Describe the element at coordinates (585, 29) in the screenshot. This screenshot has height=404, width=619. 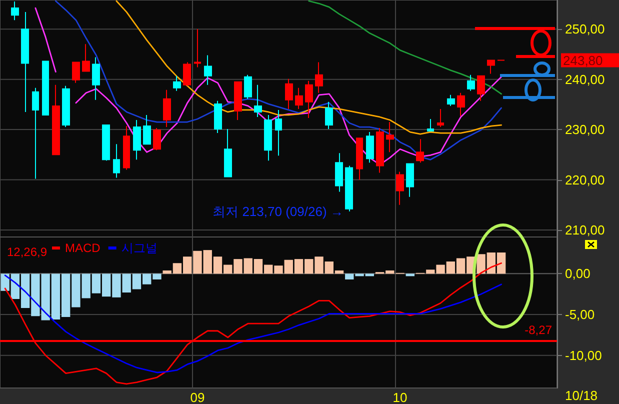
I see `y-tick-label: 250,00` at that location.